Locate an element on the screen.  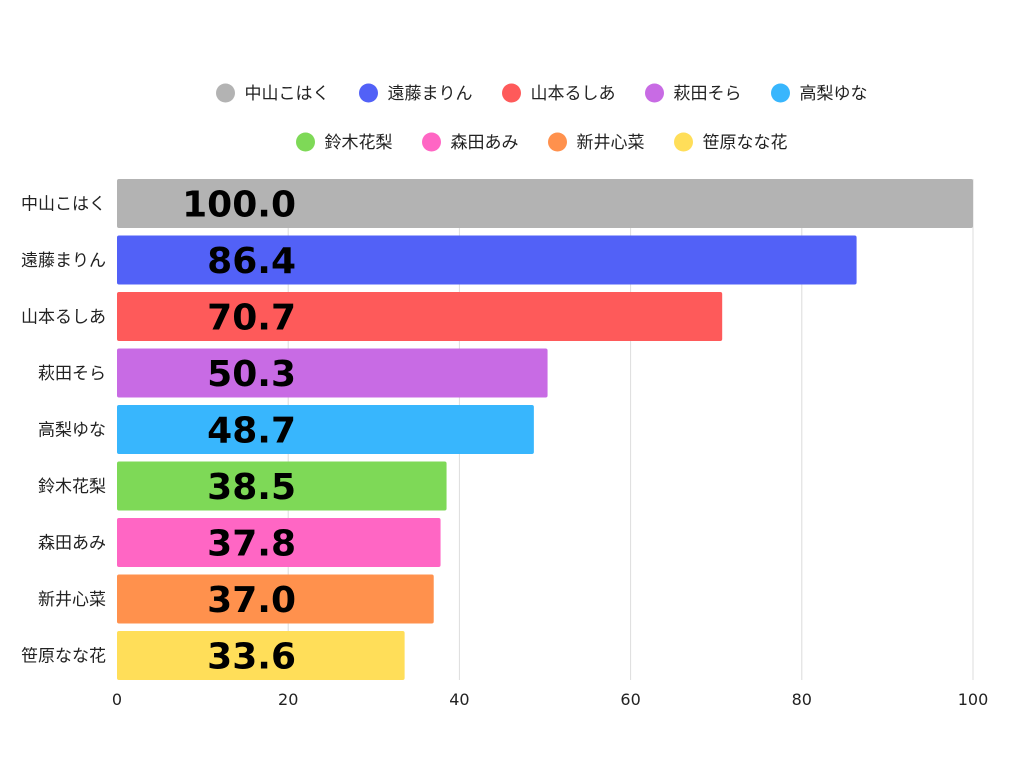
value-label: 100.0 is located at coordinates (239, 205).